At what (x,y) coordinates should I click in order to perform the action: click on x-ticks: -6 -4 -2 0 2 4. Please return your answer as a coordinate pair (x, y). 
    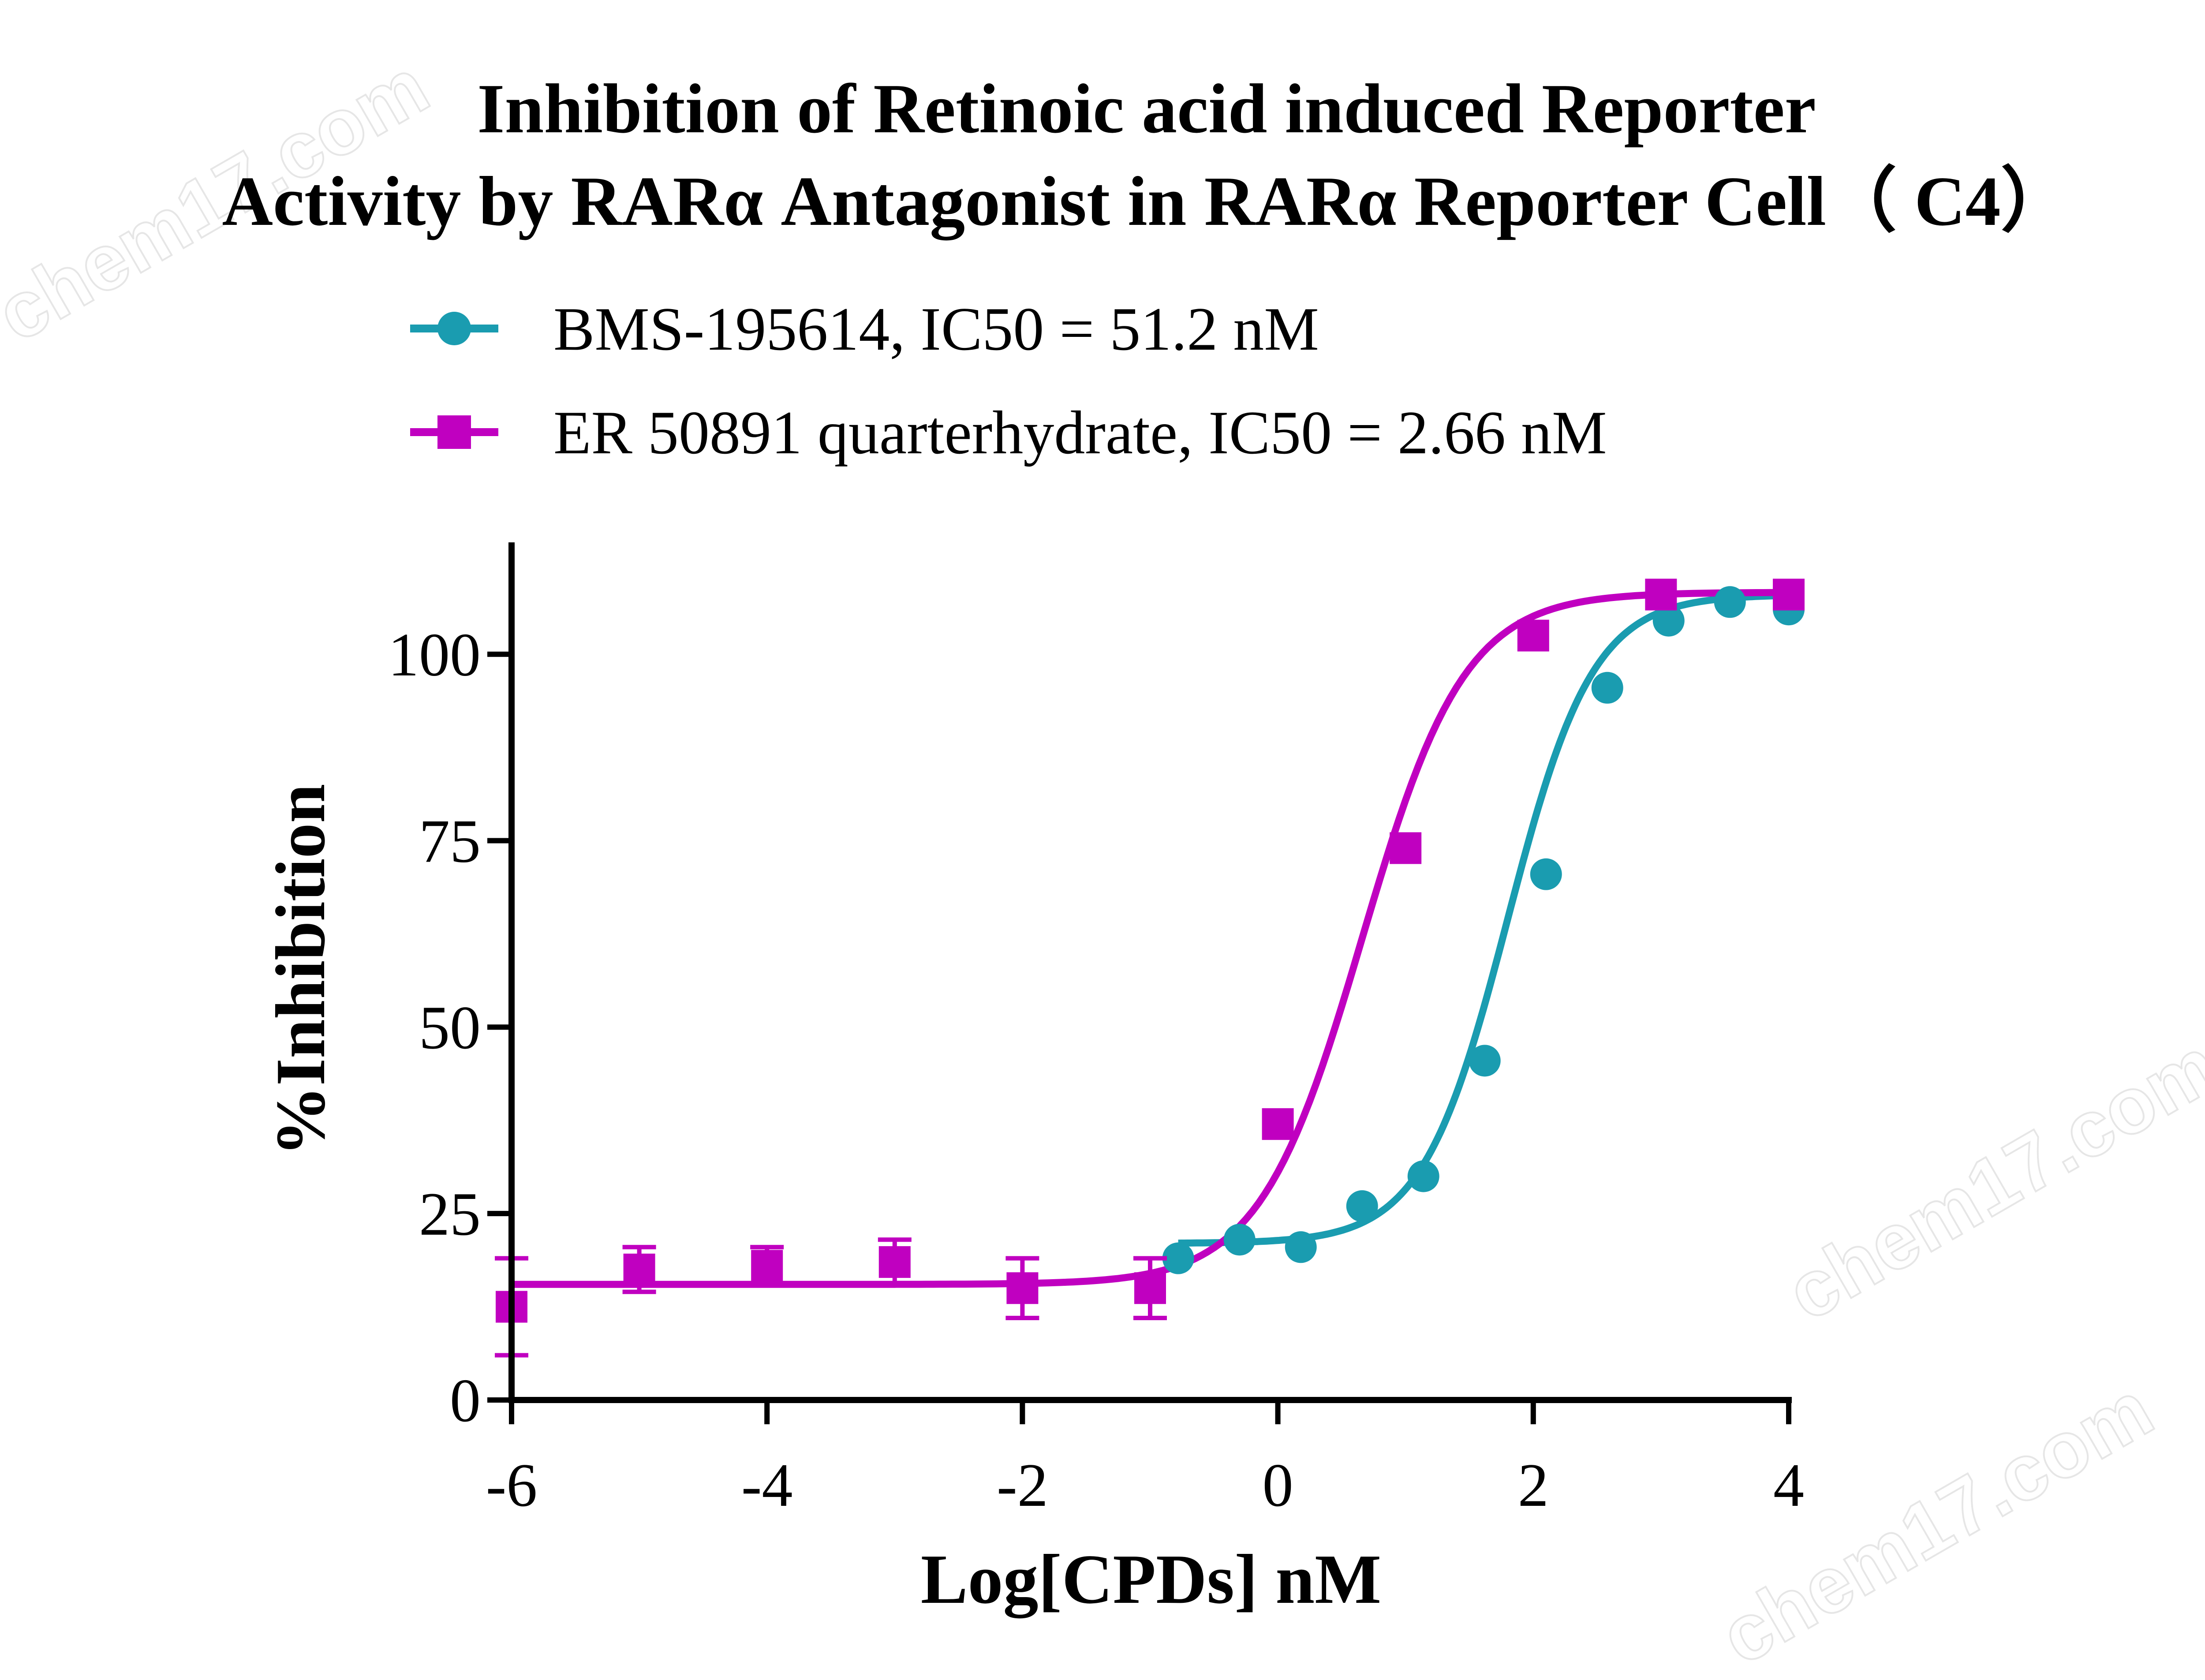
    Looking at the image, I should click on (1145, 1459).